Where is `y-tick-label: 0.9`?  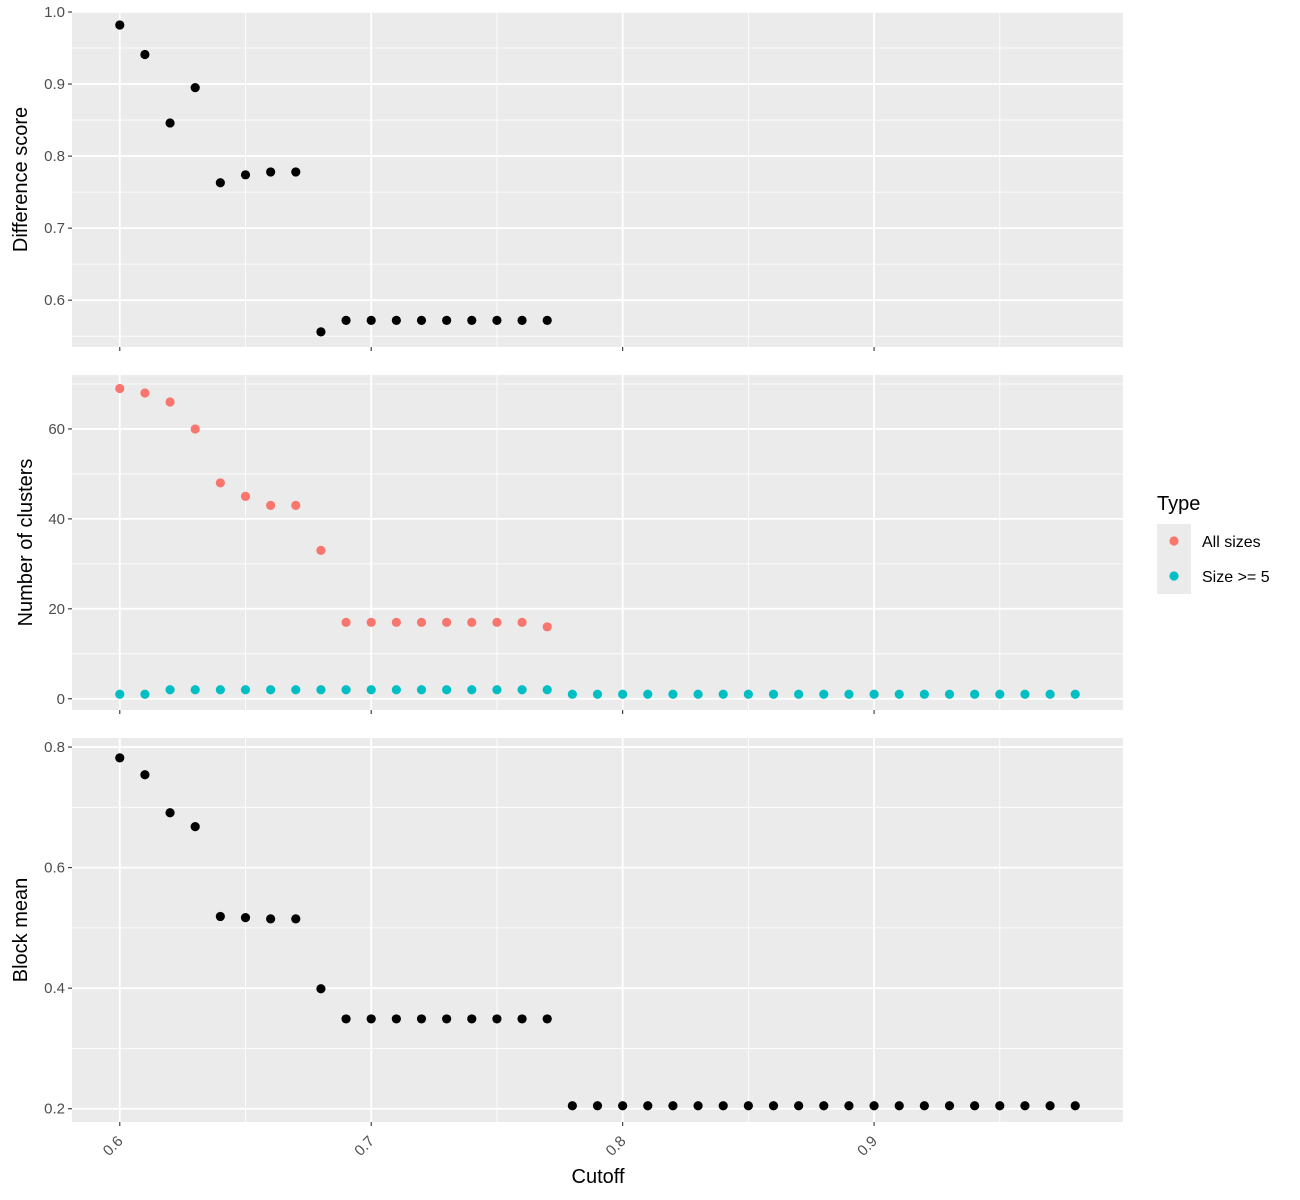
y-tick-label: 0.9 is located at coordinates (54, 84).